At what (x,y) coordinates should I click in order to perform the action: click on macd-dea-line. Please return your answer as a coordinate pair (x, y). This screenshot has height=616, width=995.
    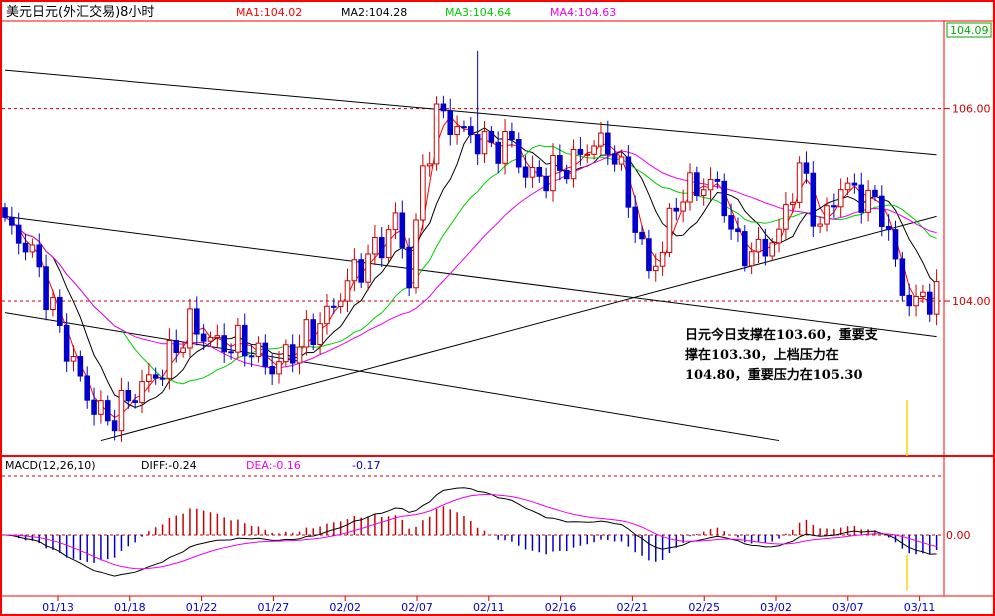
    Looking at the image, I should click on (470, 531).